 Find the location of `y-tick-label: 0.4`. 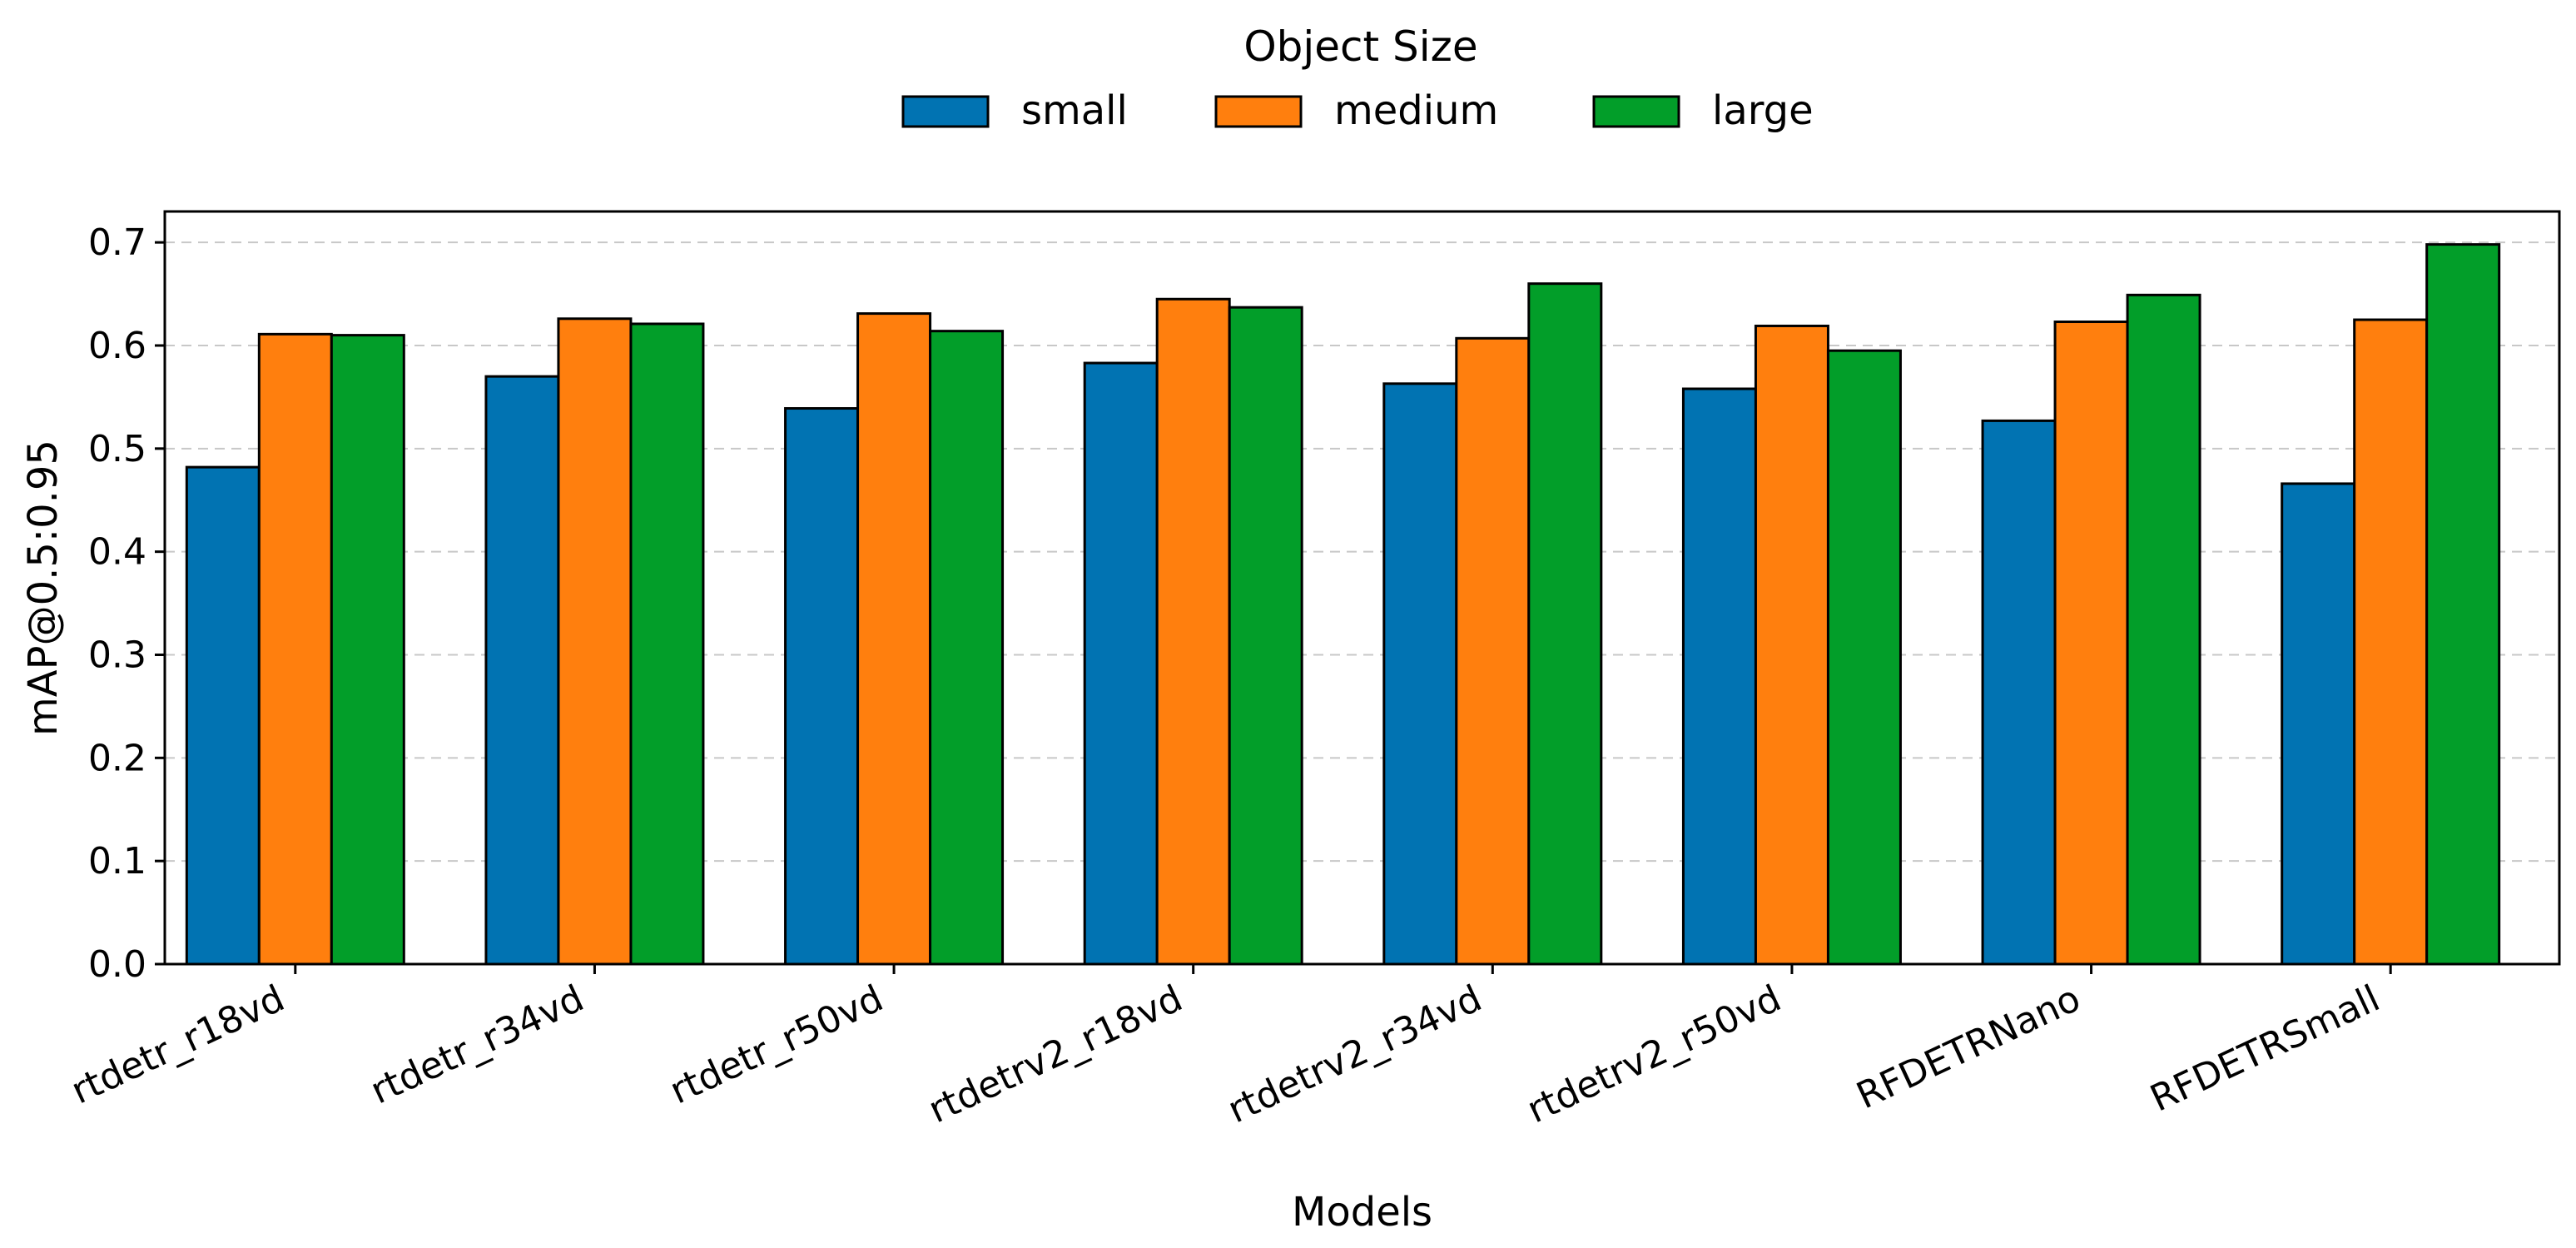

y-tick-label: 0.4 is located at coordinates (117, 552).